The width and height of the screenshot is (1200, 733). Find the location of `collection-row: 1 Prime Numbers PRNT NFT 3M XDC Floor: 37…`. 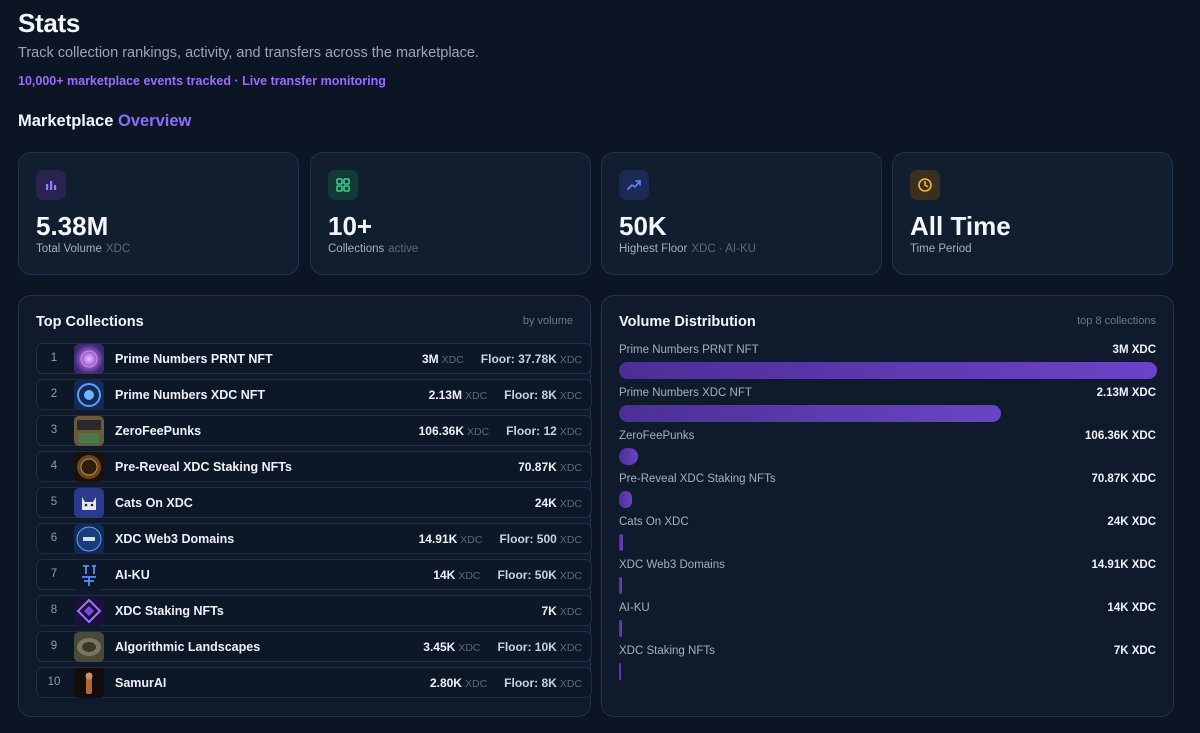

collection-row: 1 Prime Numbers PRNT NFT 3M XDC Floor: 37… is located at coordinates (314, 358).